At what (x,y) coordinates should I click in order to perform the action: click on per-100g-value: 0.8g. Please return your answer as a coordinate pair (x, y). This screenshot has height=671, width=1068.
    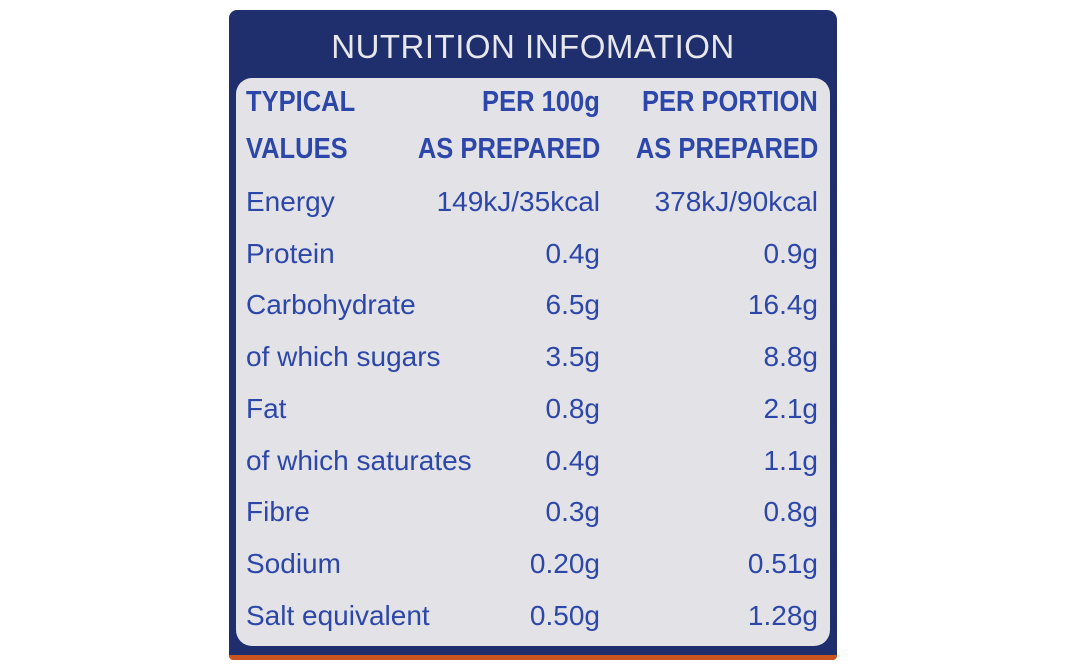
    Looking at the image, I should click on (573, 408).